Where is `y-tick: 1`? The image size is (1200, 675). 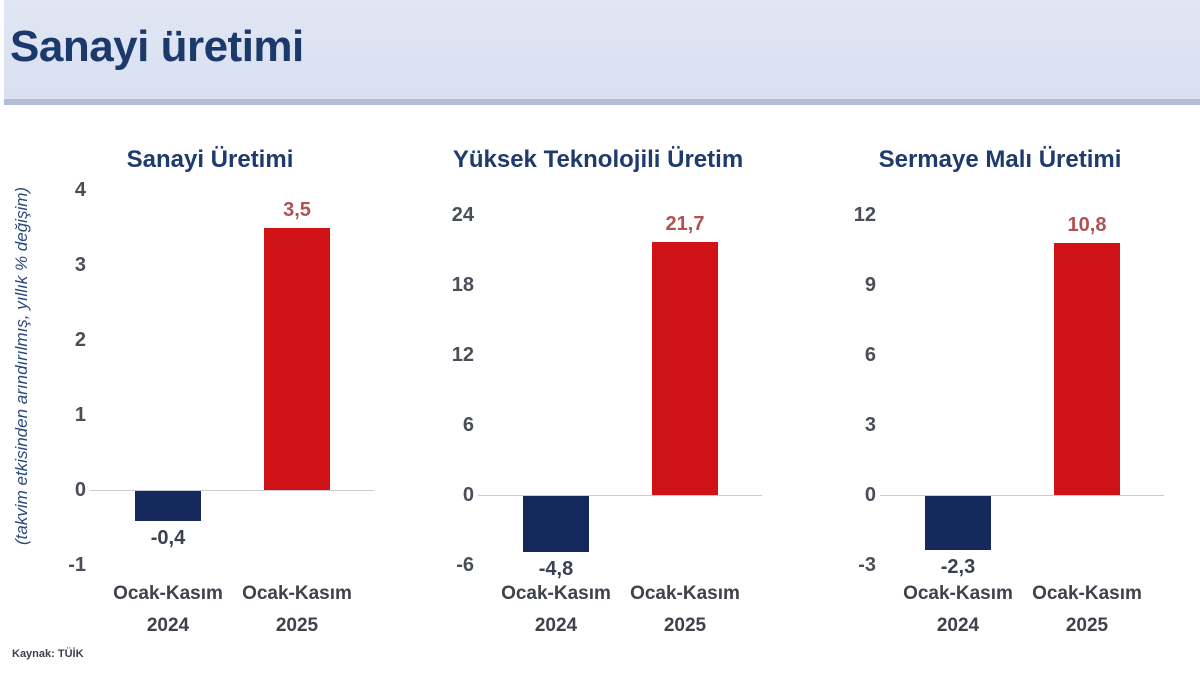
y-tick: 1 is located at coordinates (80, 415).